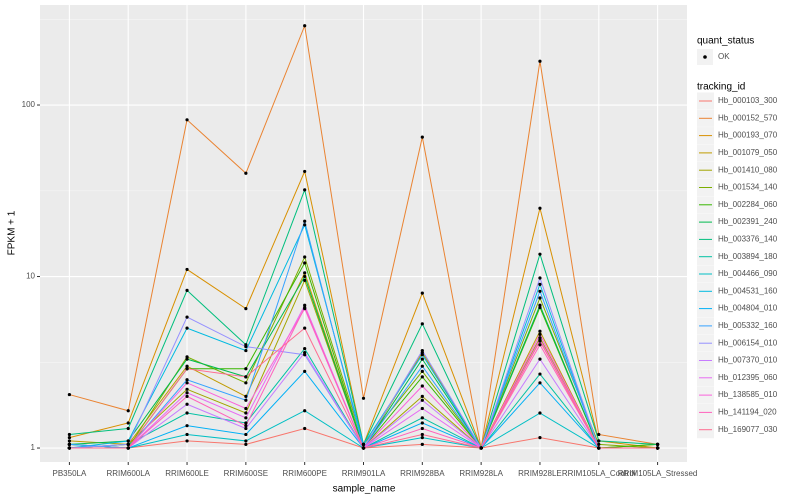  What do you see at coordinates (748, 169) in the screenshot?
I see `legend-label: Hb_001410_080` at bounding box center [748, 169].